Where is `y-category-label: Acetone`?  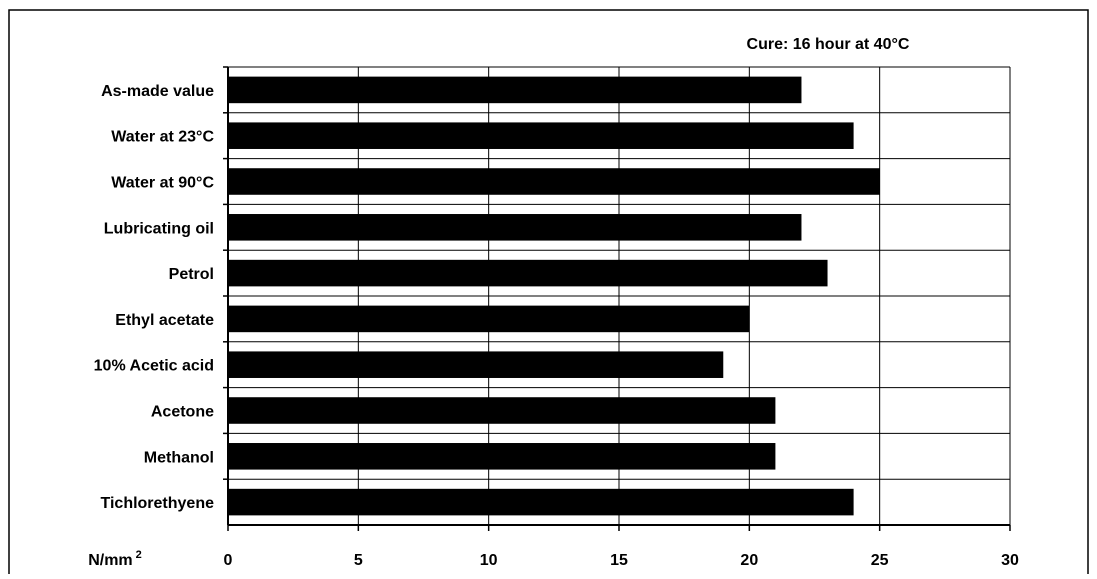
y-category-label: Acetone is located at coordinates (182, 412).